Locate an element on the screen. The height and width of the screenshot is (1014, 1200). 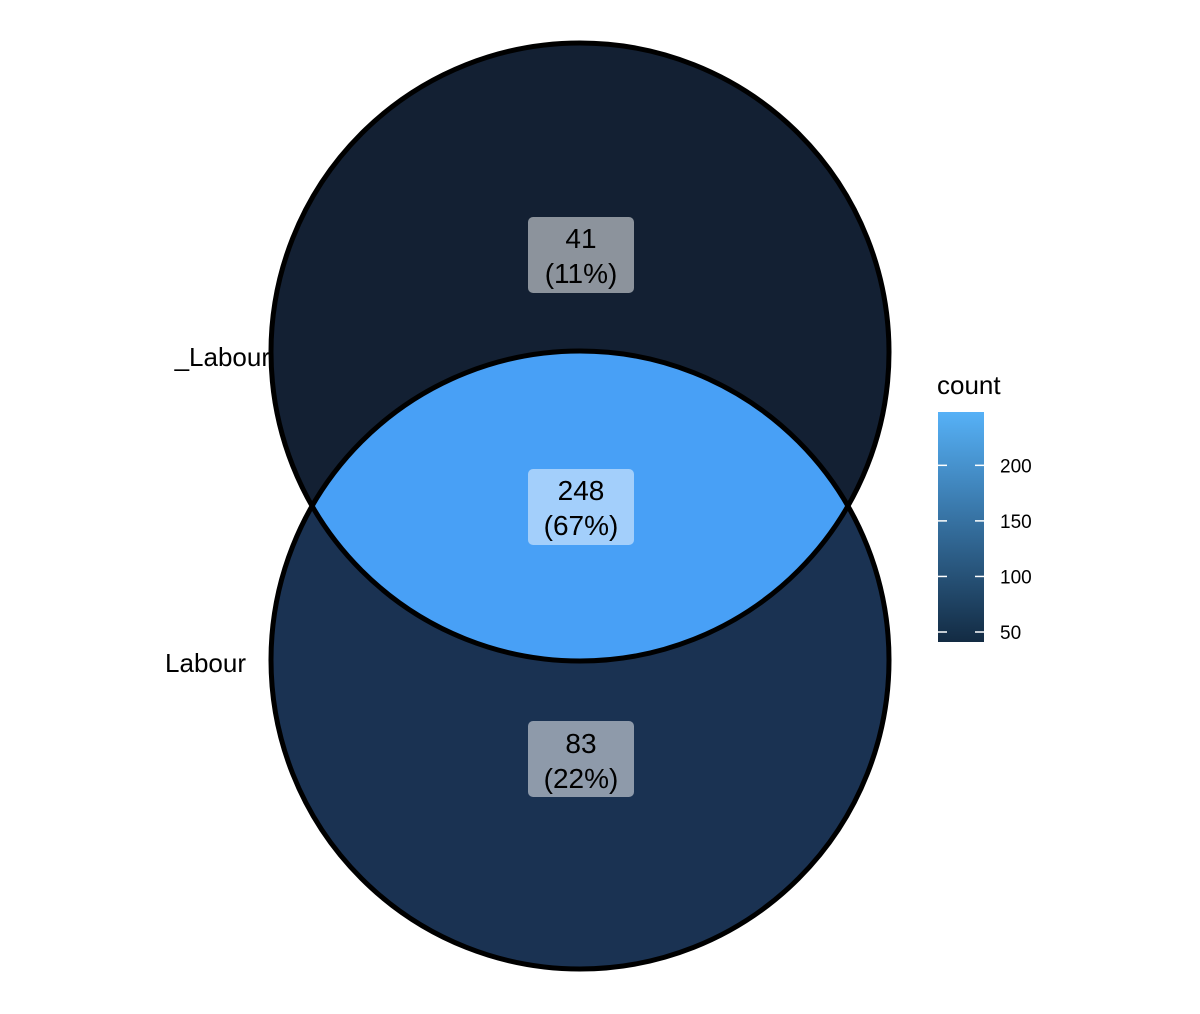
region-percent-intersection: (67%) is located at coordinates (581, 525).